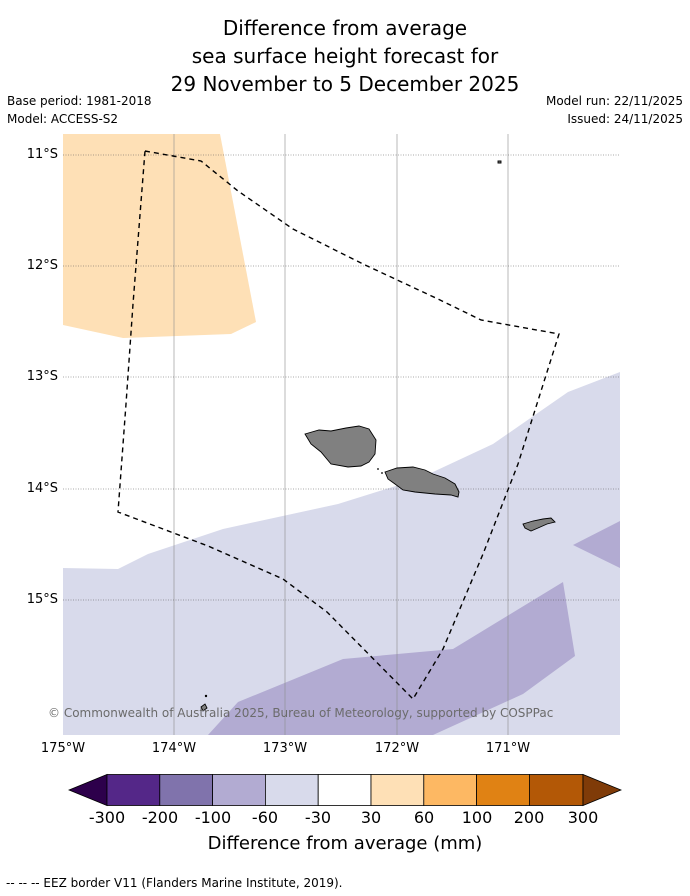 Image resolution: width=690 pixels, height=896 pixels. I want to click on island-small-south, so click(204, 707).